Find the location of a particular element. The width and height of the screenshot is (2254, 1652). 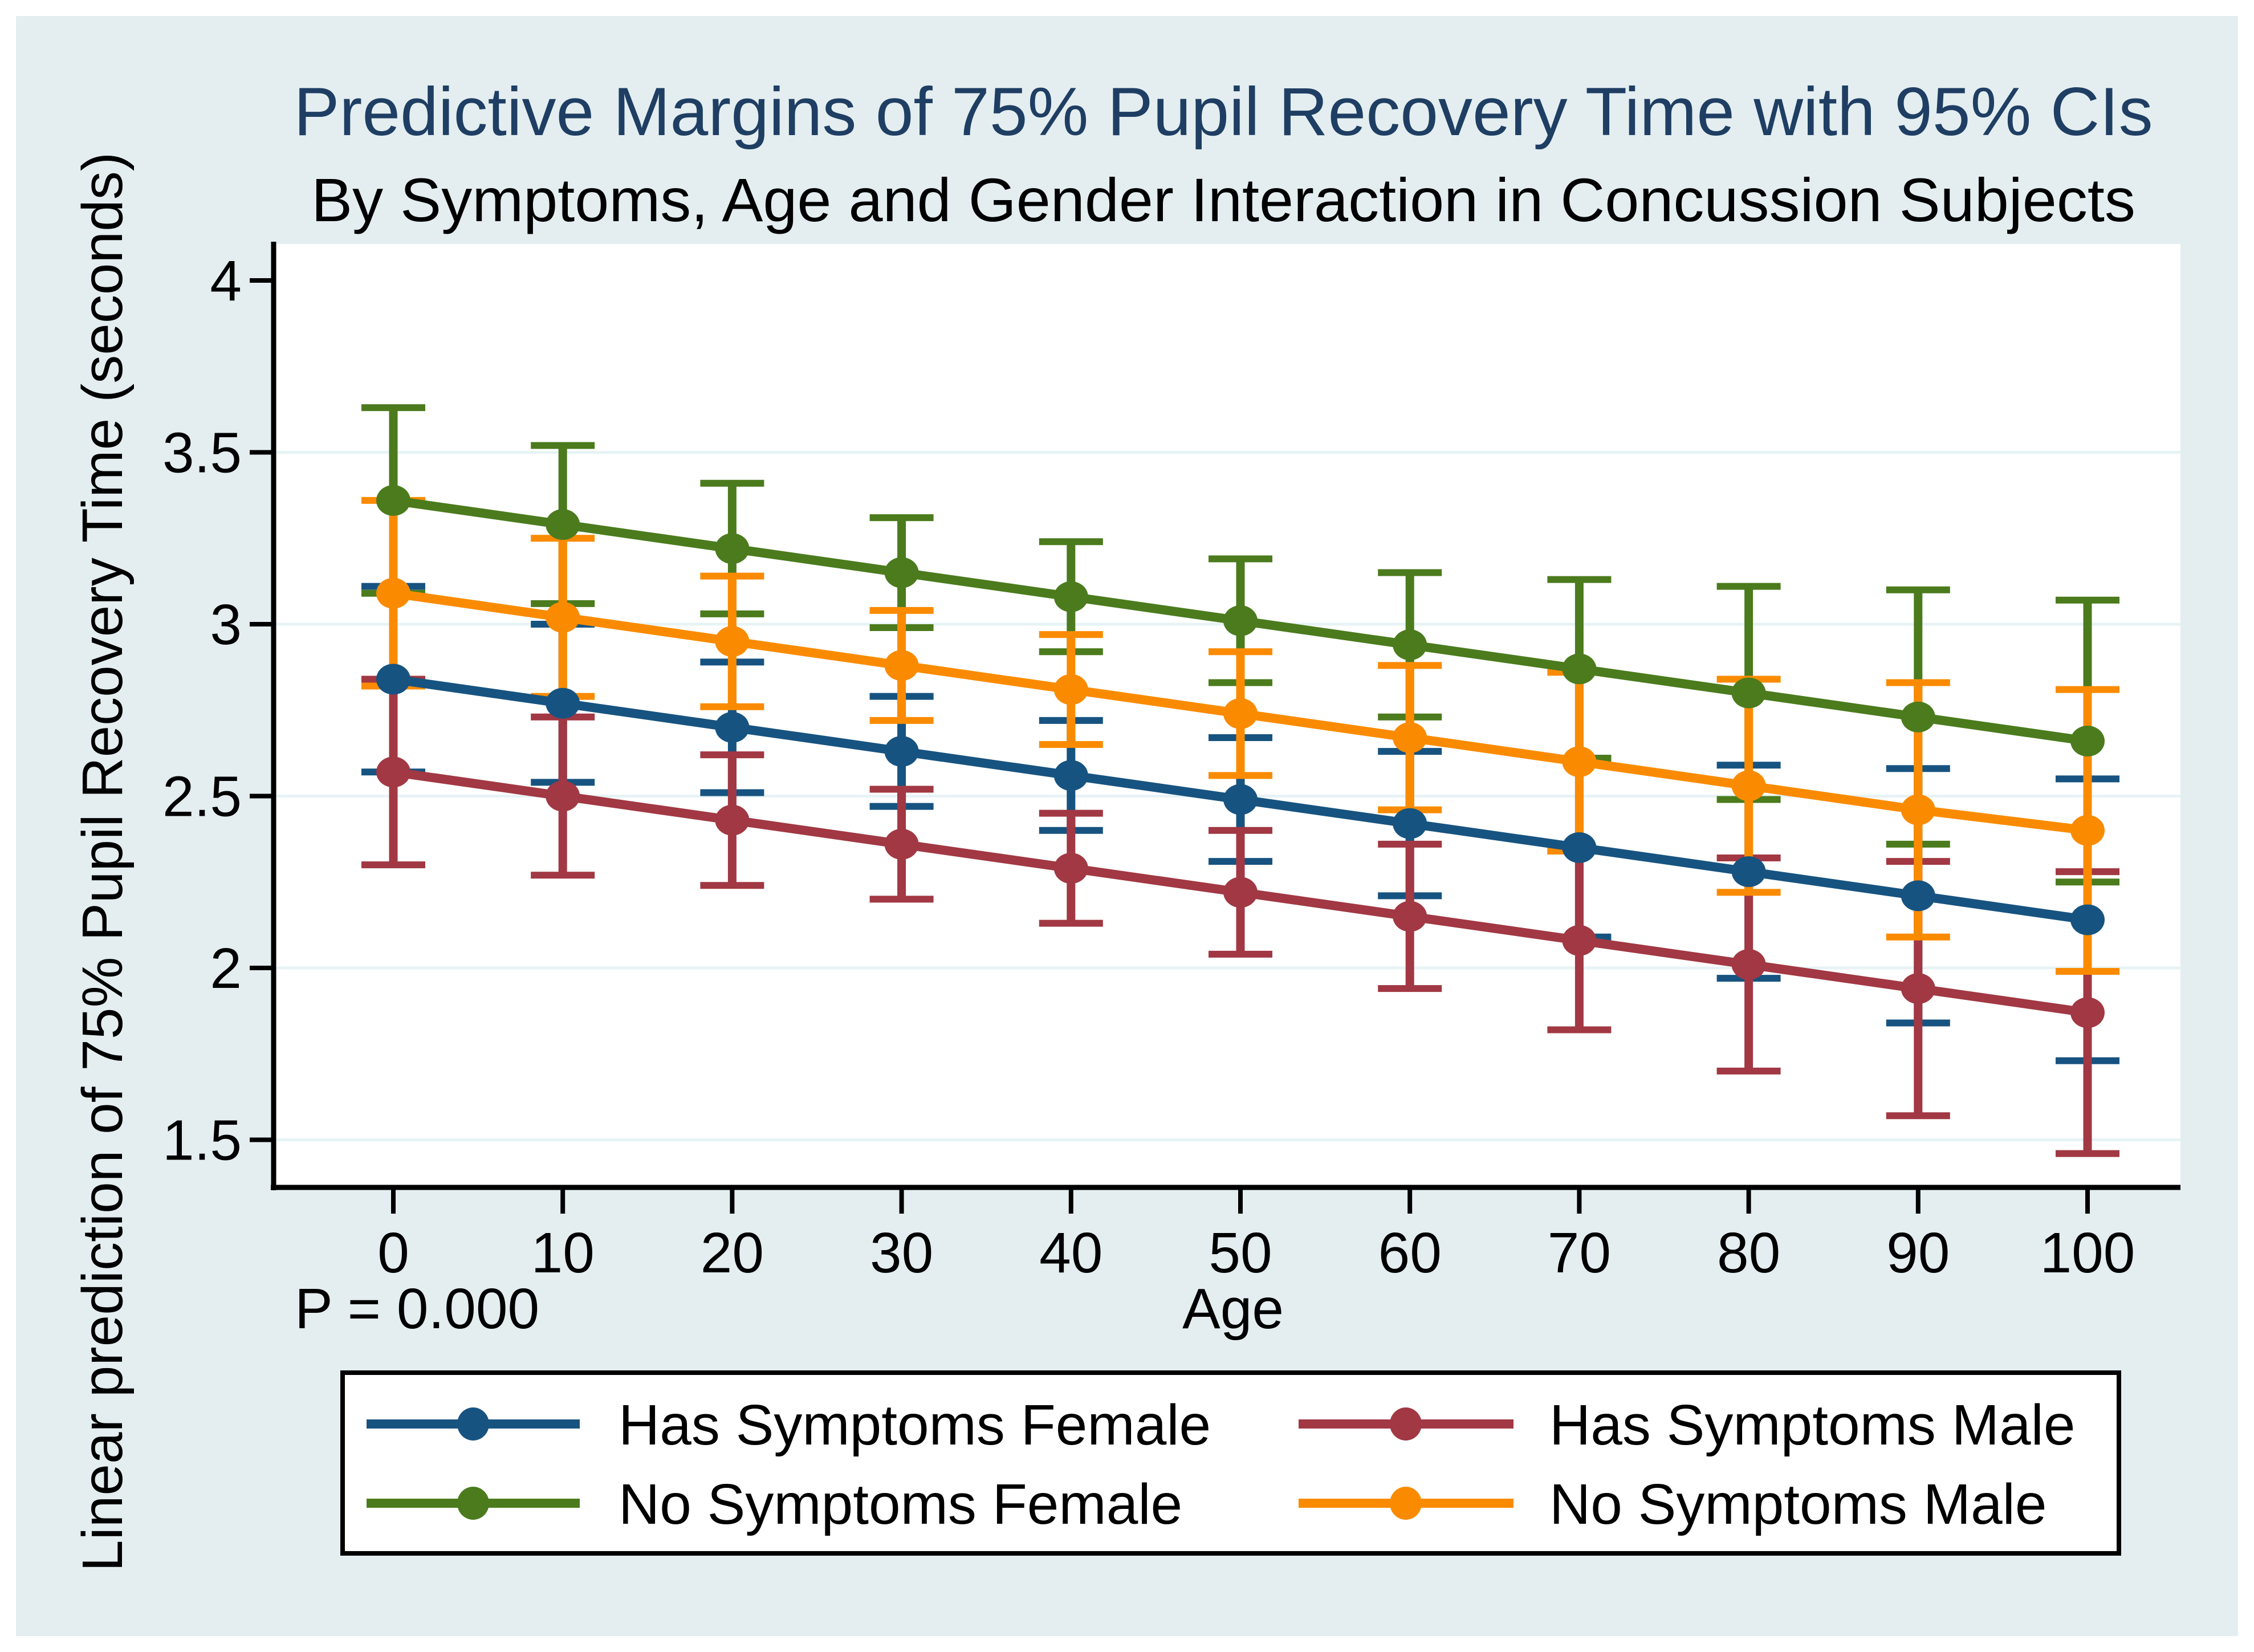

x-axis-title: Age is located at coordinates (1233, 1309).